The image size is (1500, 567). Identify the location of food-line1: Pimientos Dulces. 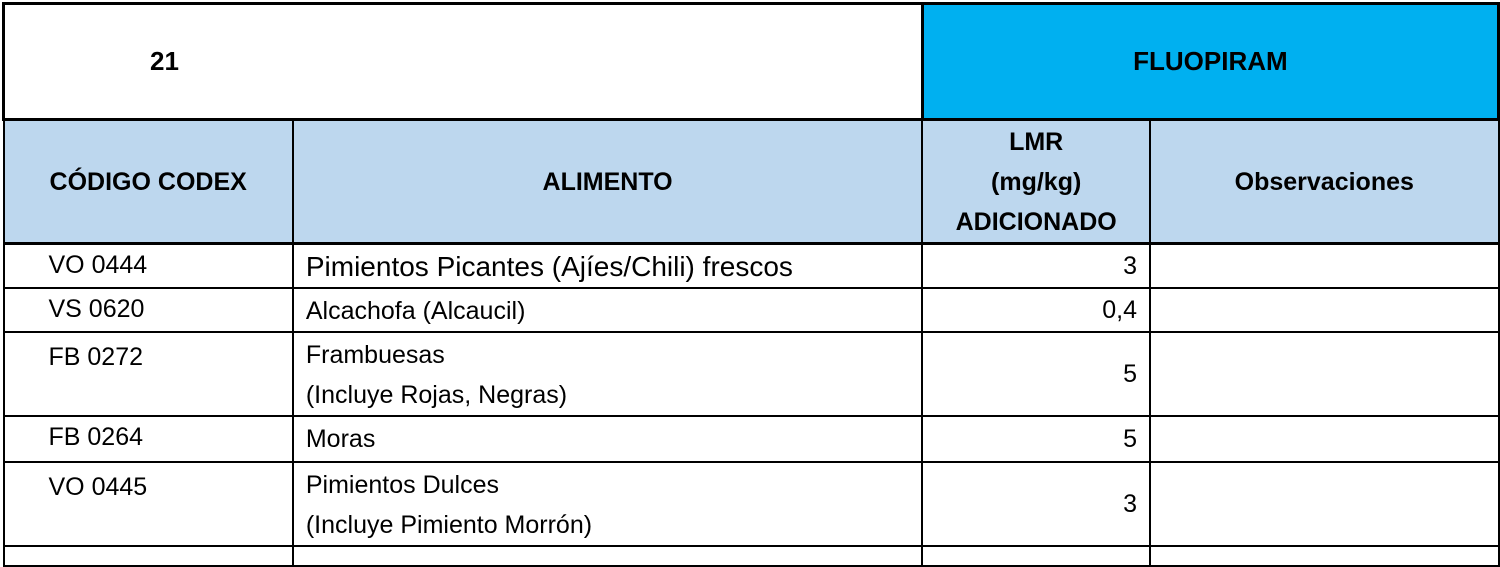
(402, 485).